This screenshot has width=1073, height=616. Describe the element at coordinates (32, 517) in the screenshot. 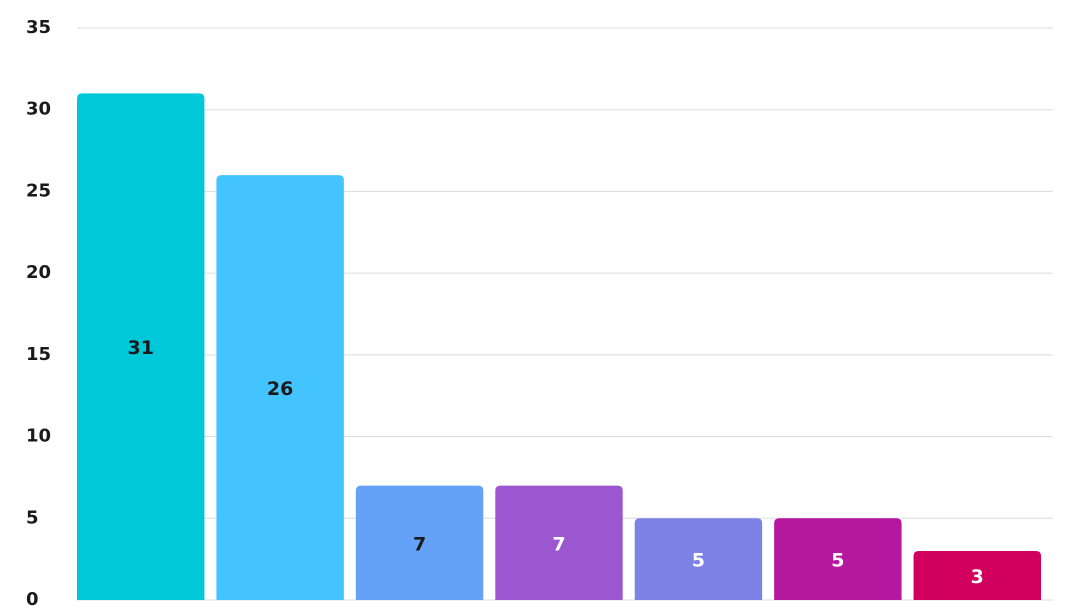

I see `y-tick-label: 5` at that location.